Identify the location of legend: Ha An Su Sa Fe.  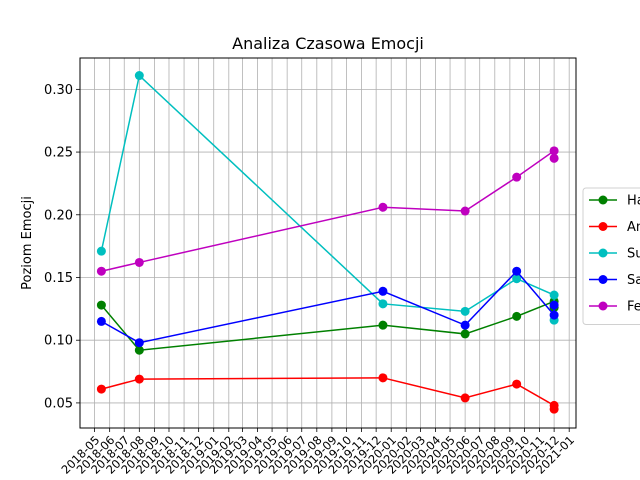
(611, 256).